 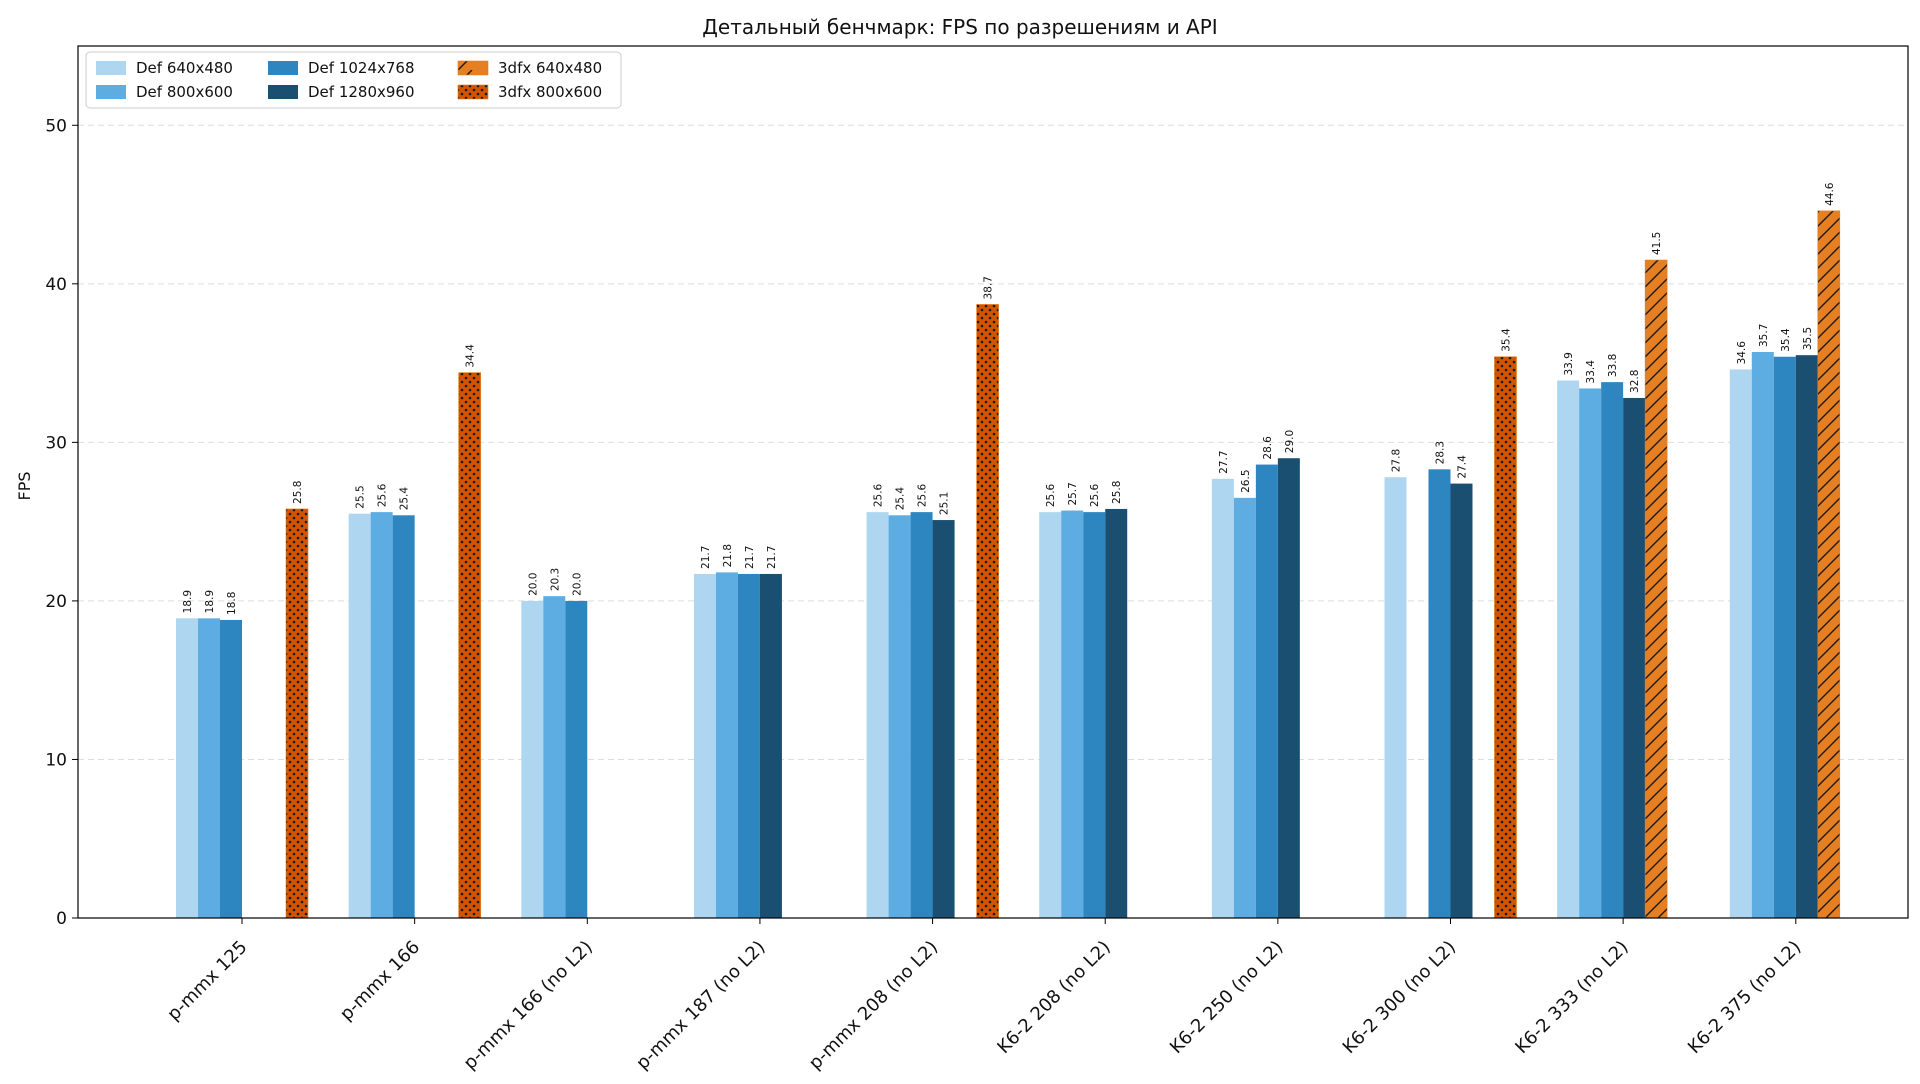 I want to click on data-label: 27.7, so click(x=1224, y=461).